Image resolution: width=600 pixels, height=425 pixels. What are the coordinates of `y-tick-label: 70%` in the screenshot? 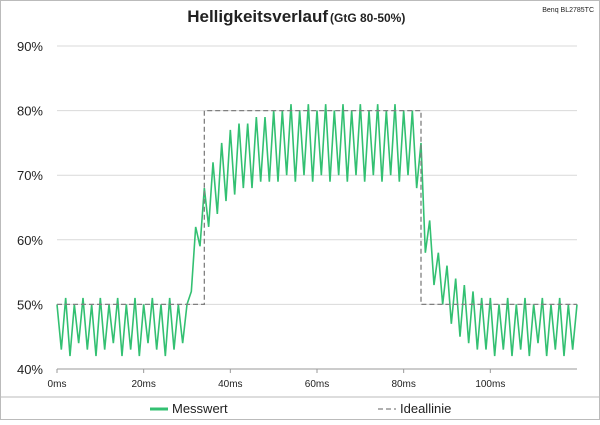 It's located at (30, 175).